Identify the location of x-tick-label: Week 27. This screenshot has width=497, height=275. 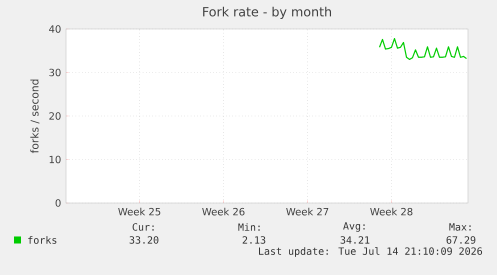
(307, 212).